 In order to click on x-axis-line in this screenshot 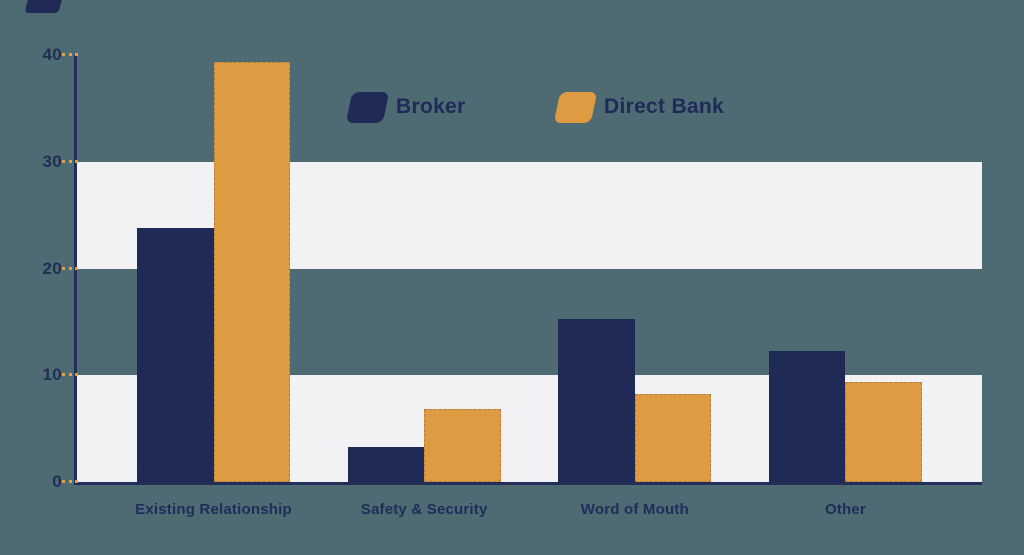, I will do `click(528, 483)`.